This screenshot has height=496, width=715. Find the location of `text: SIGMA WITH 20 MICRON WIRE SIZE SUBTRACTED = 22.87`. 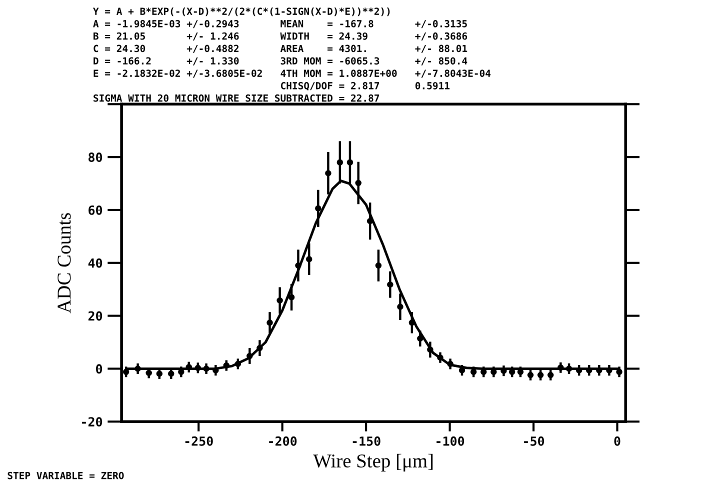

text: SIGMA WITH 20 MICRON WIRE SIZE SUBTRACTED = 22.87 is located at coordinates (237, 98).